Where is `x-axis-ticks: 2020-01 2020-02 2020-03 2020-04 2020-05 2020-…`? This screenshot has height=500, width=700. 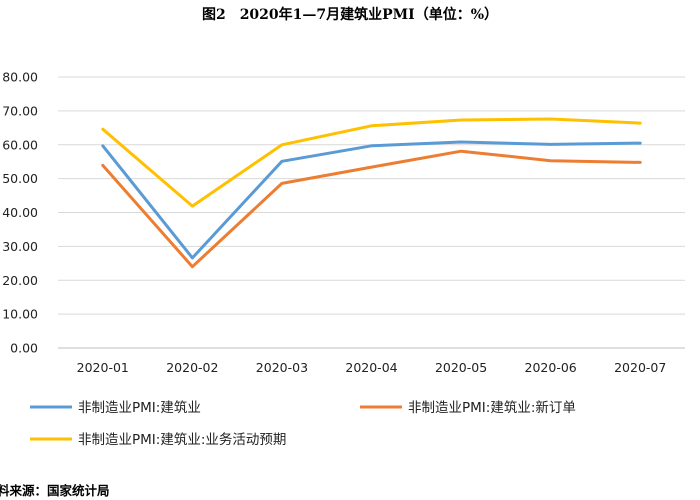 x-axis-ticks: 2020-01 2020-02 2020-03 2020-04 2020-05 2020-… is located at coordinates (372, 367).